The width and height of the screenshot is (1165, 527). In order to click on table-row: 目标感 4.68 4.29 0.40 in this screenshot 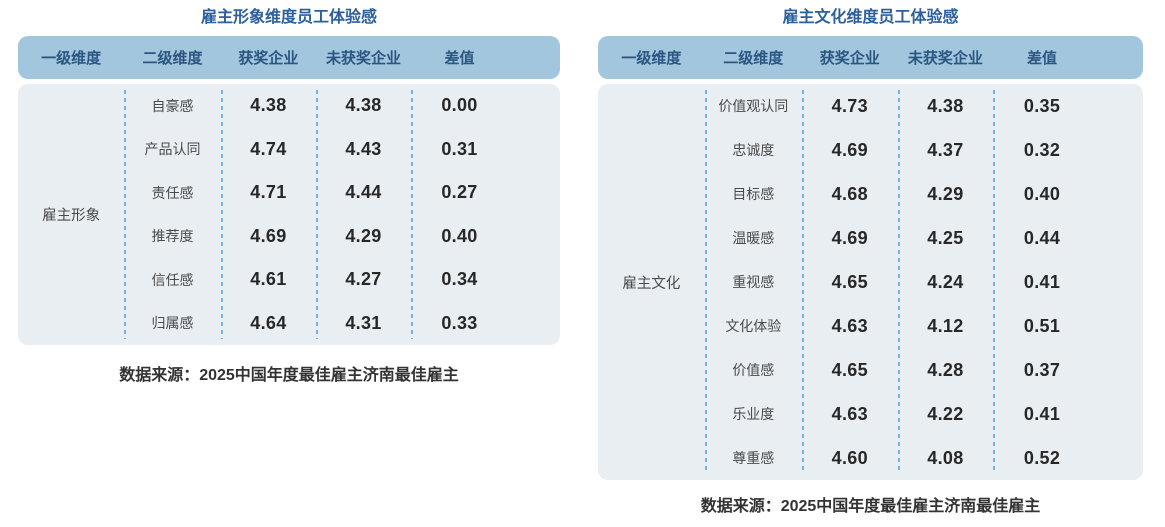, I will do `click(870, 194)`.